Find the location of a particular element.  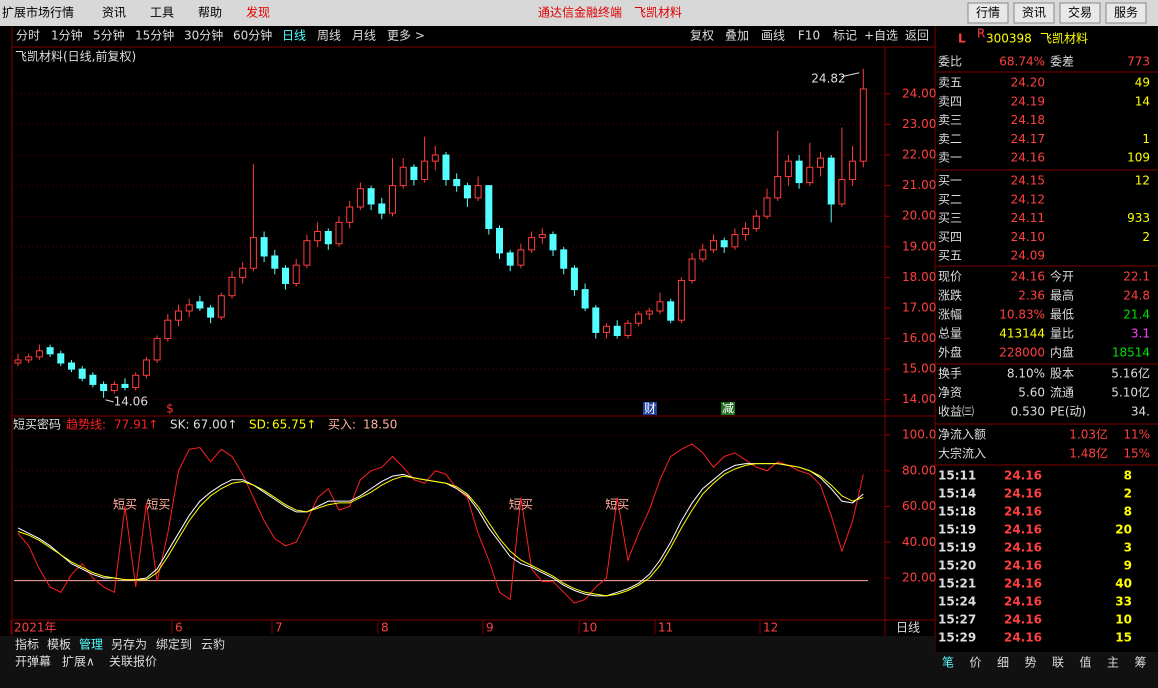

period-button: 分时 is located at coordinates (28, 36).